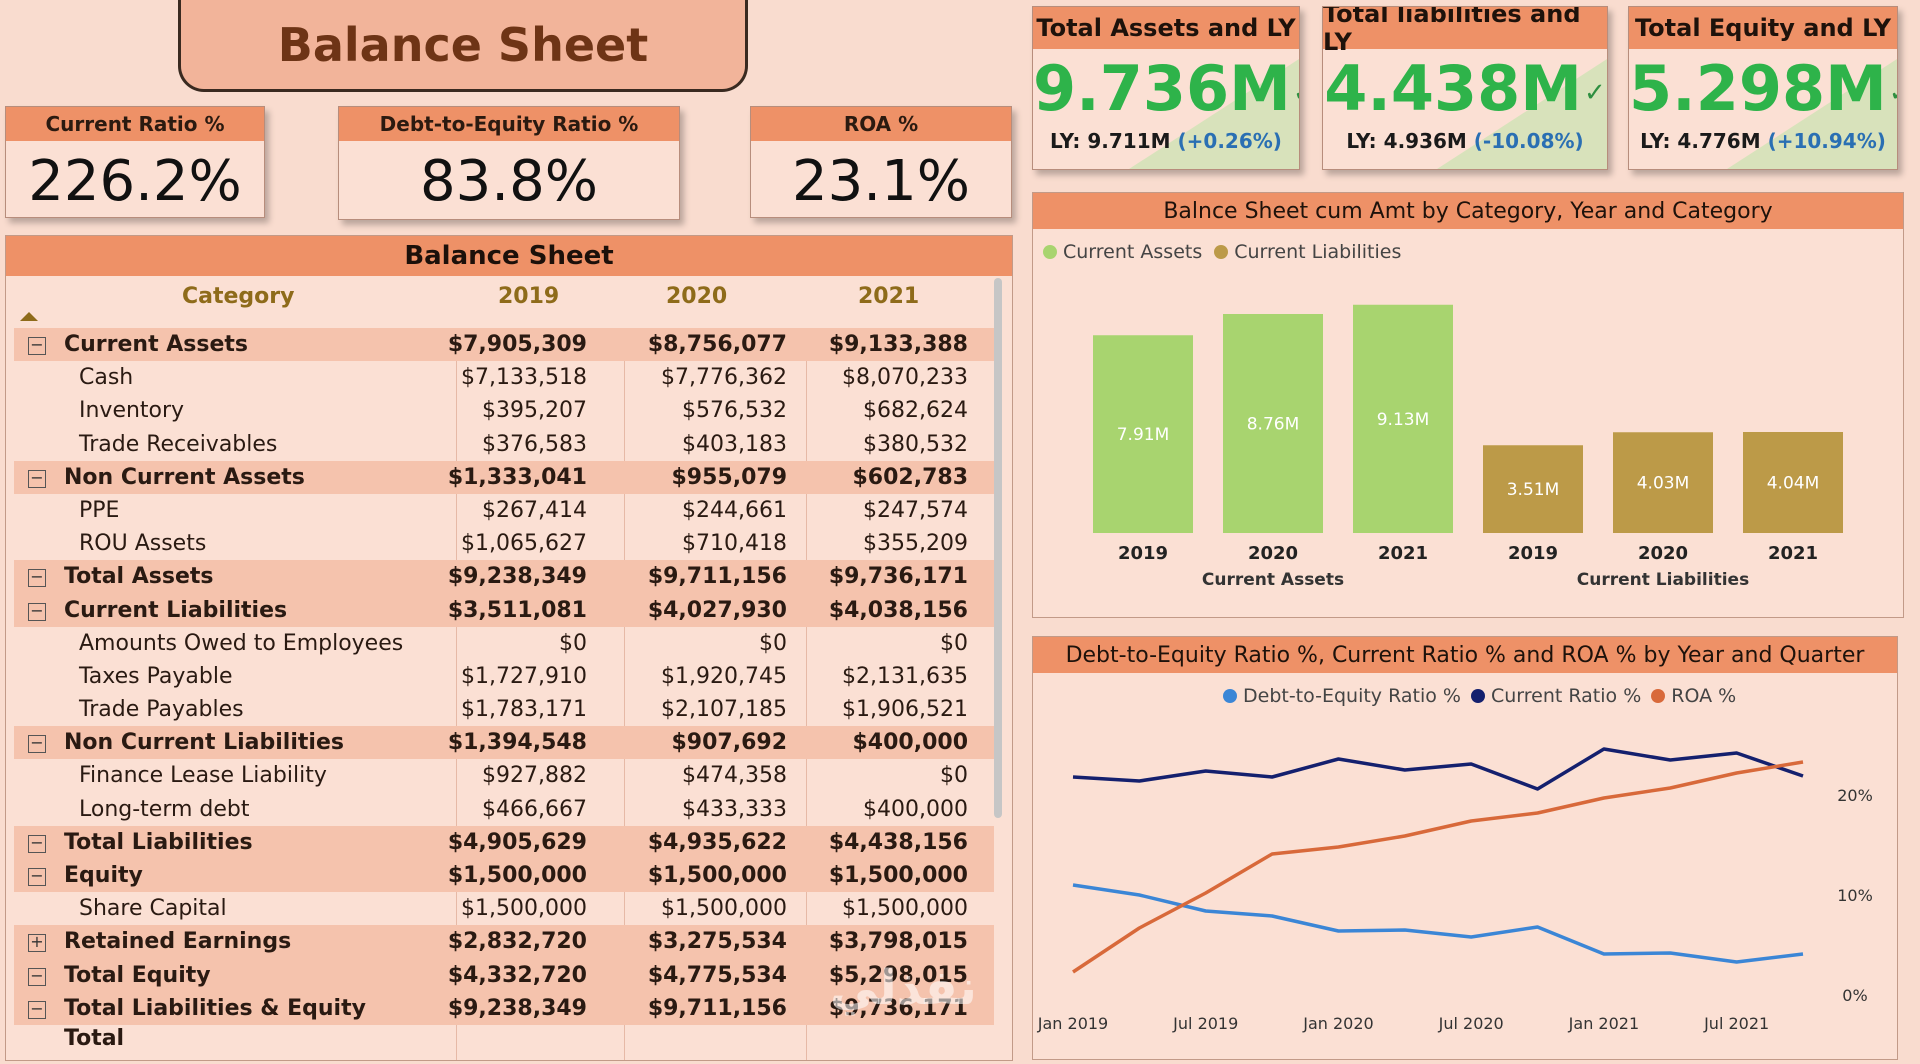  I want to click on legend-item-roa: ROA %, so click(1693, 696).